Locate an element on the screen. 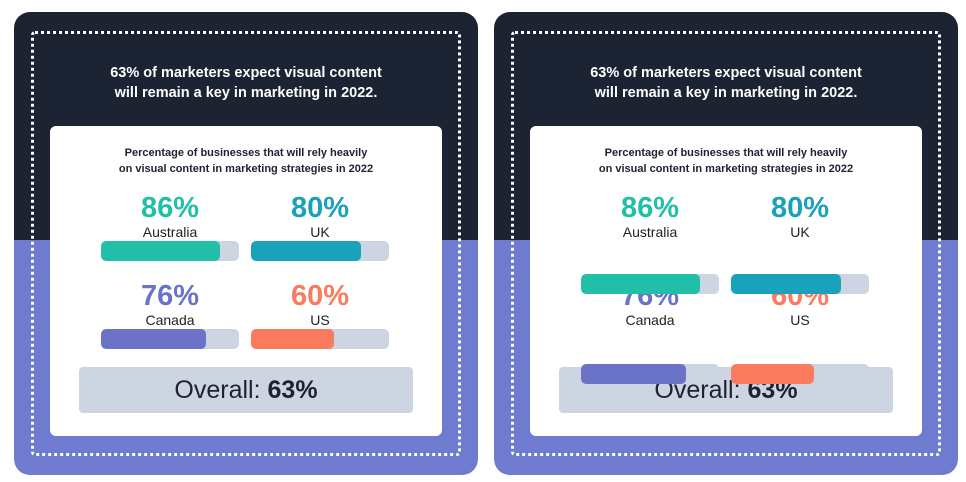  value-label-canada: 76% is located at coordinates (170, 296).